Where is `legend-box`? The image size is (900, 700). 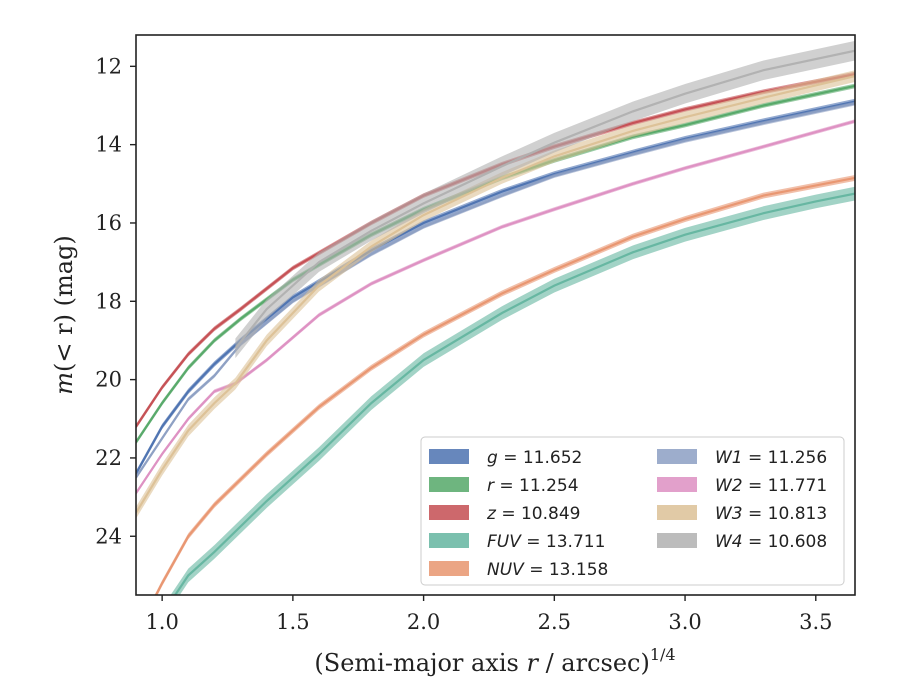 legend-box is located at coordinates (632, 511).